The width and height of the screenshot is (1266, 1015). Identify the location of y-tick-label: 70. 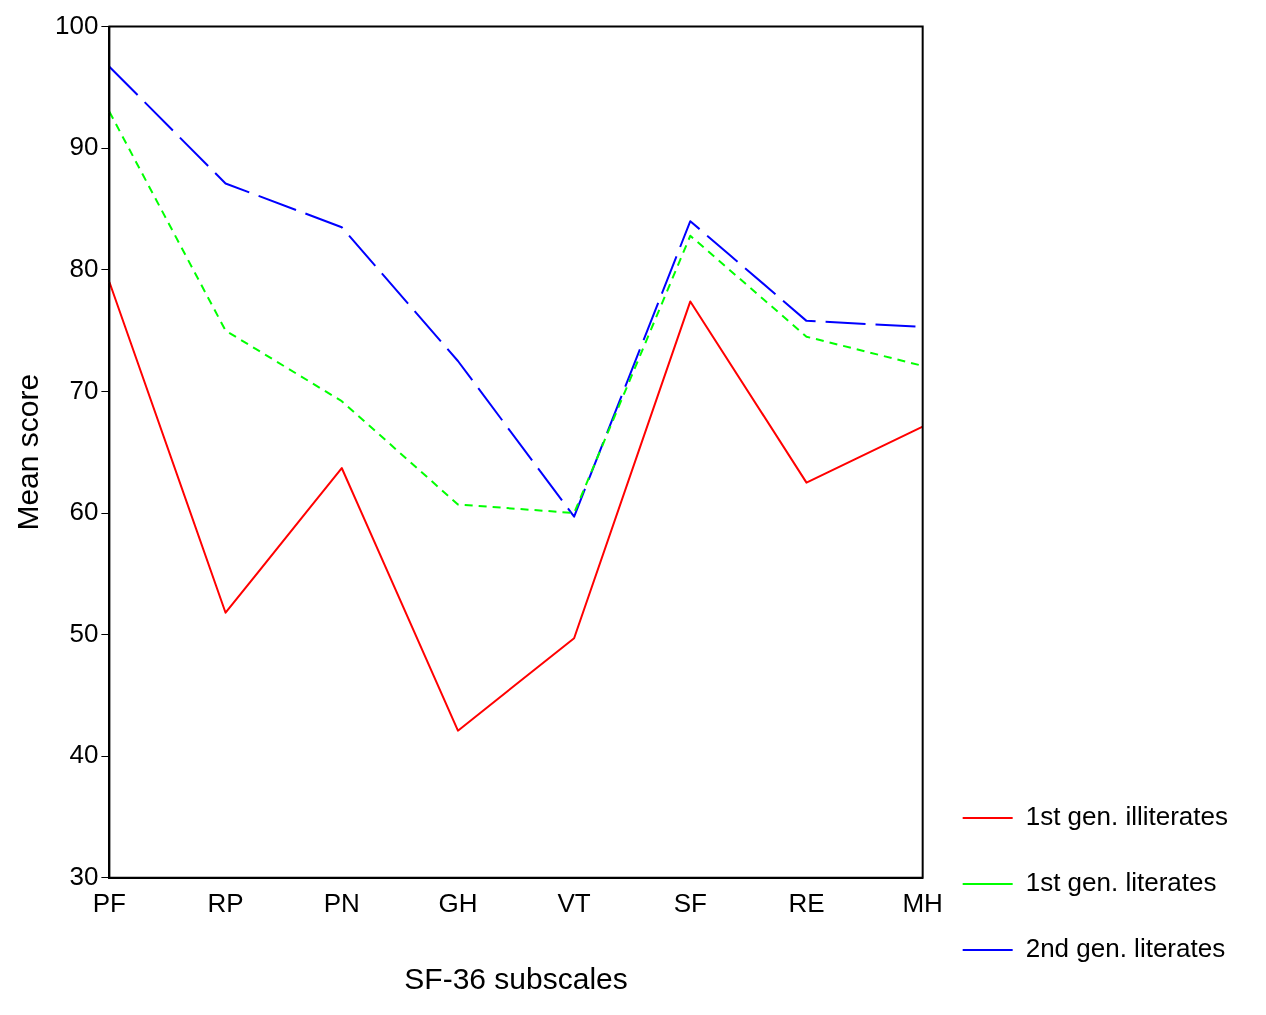
(84, 389).